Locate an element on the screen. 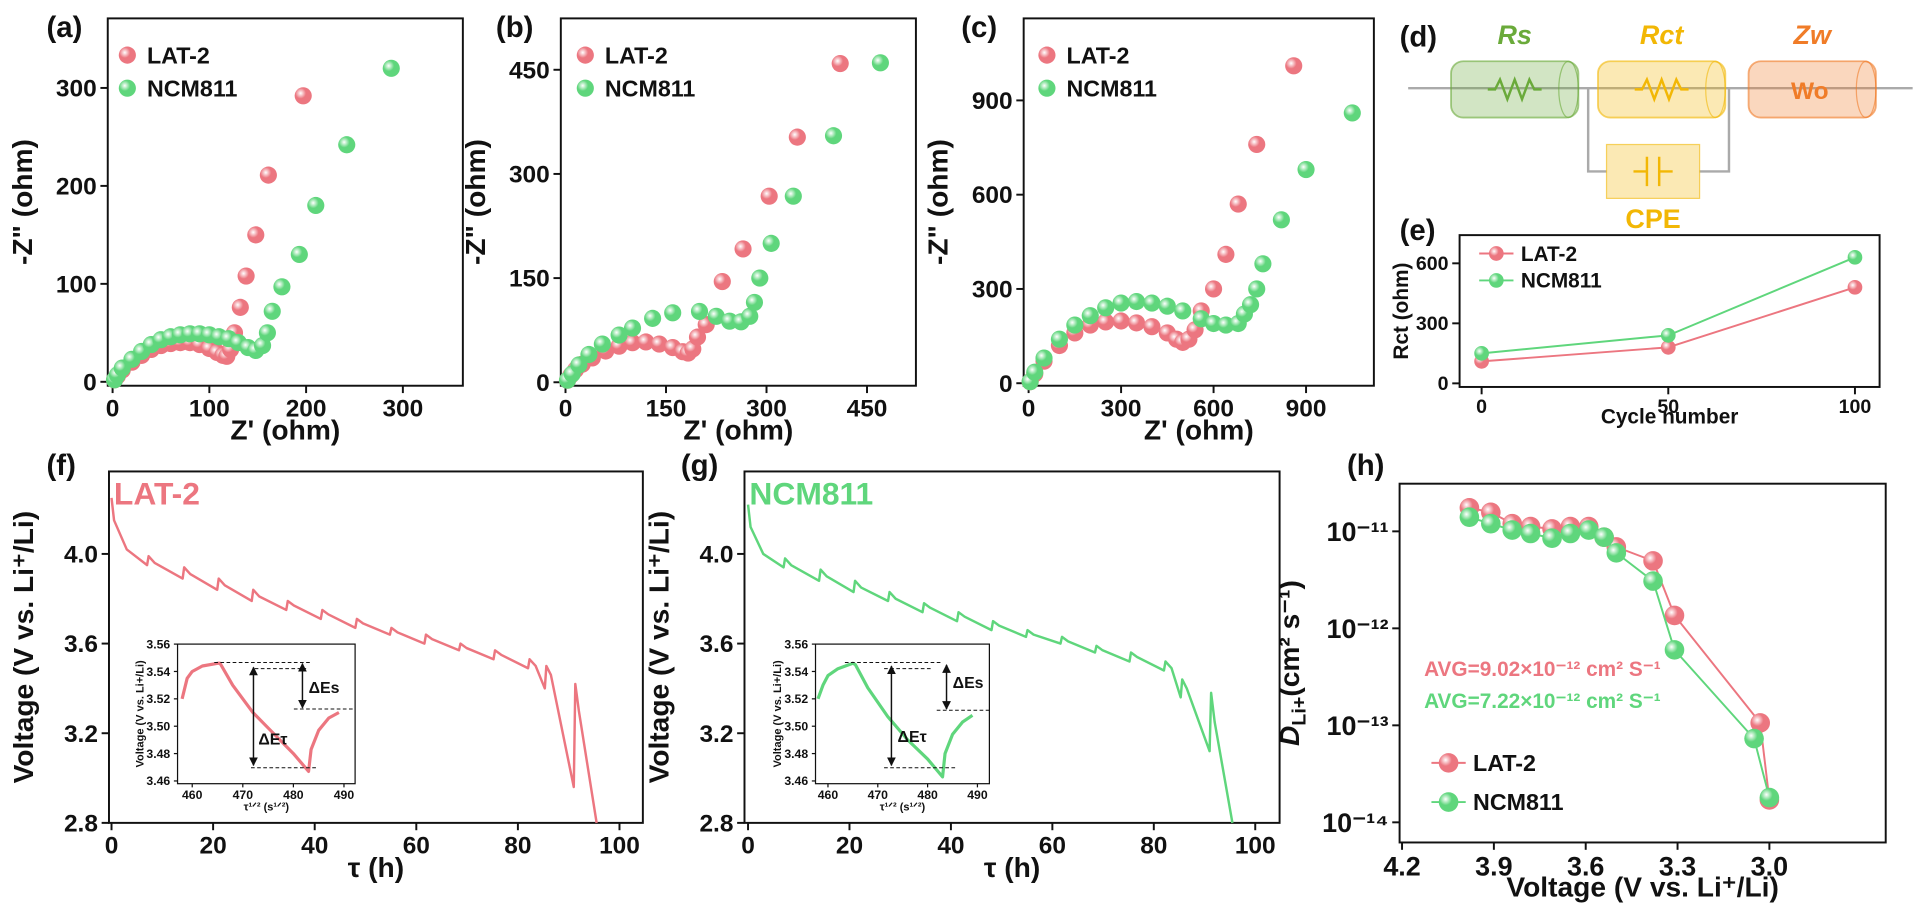  y-tick-label: 10⁻¹³ is located at coordinates (1357, 726).